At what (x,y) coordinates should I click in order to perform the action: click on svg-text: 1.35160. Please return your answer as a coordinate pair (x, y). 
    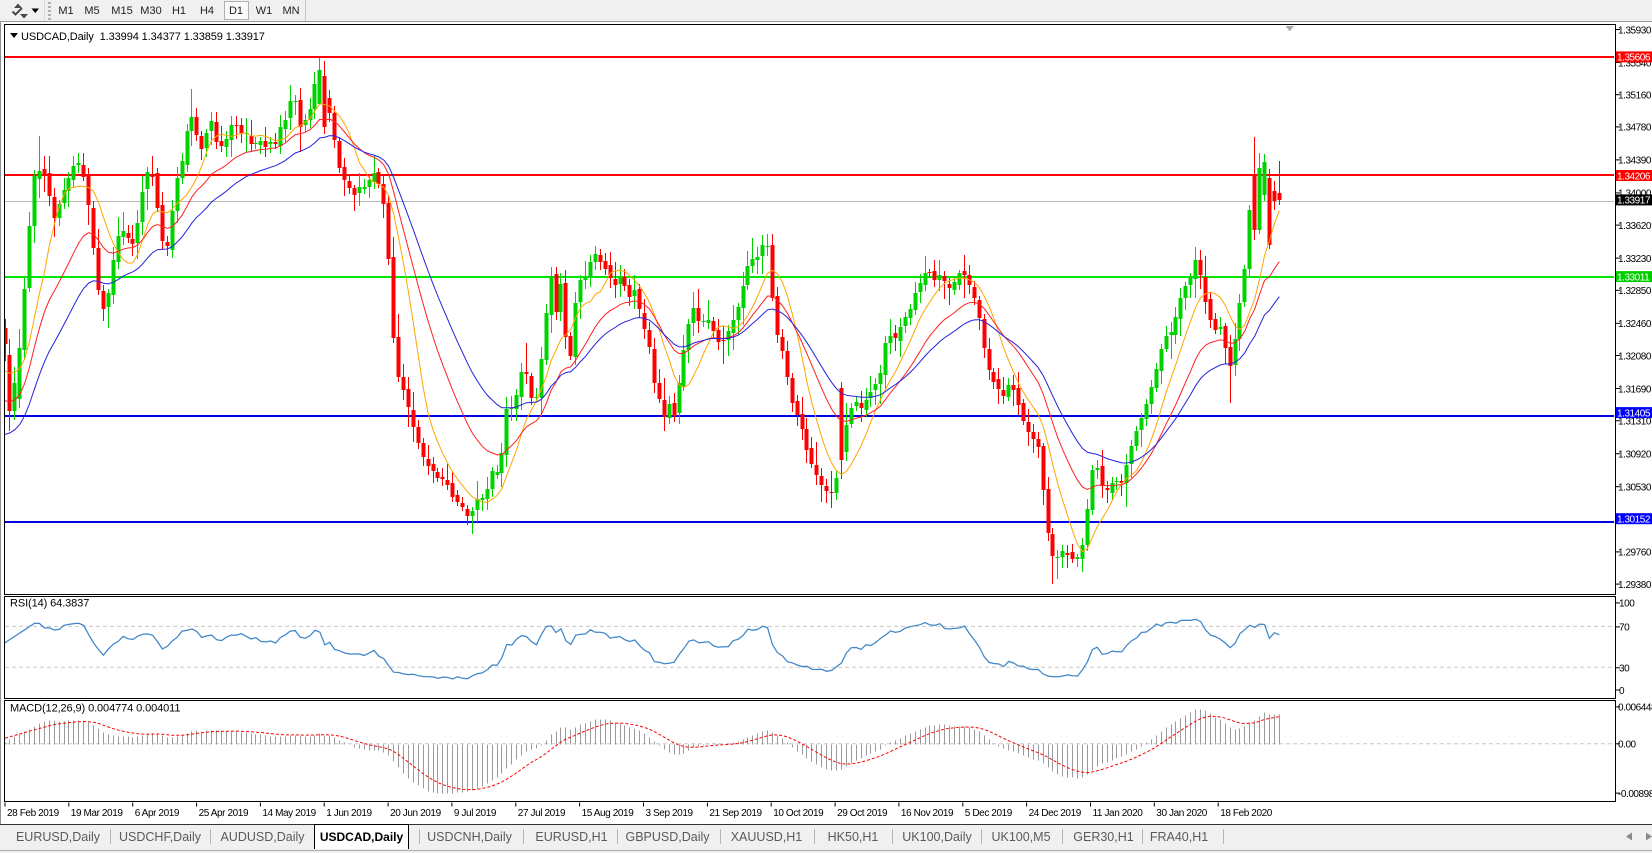
    Looking at the image, I should click on (1635, 96).